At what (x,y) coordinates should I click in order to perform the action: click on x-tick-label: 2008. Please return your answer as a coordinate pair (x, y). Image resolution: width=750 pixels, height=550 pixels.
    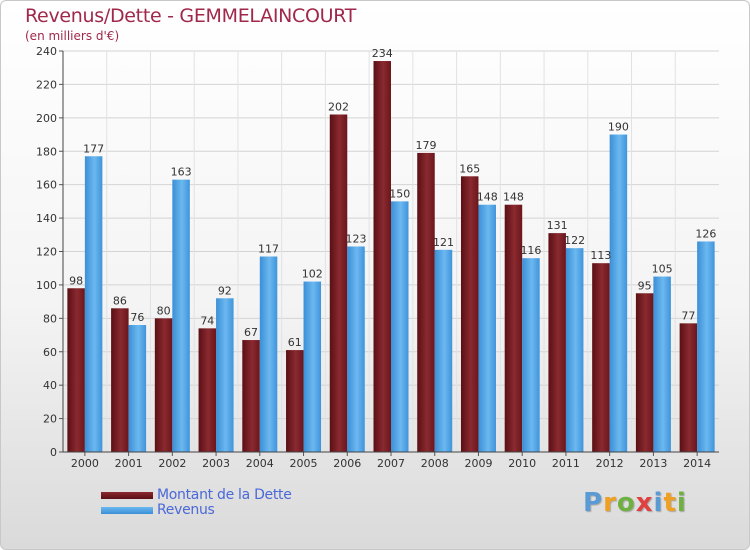
    Looking at the image, I should click on (435, 463).